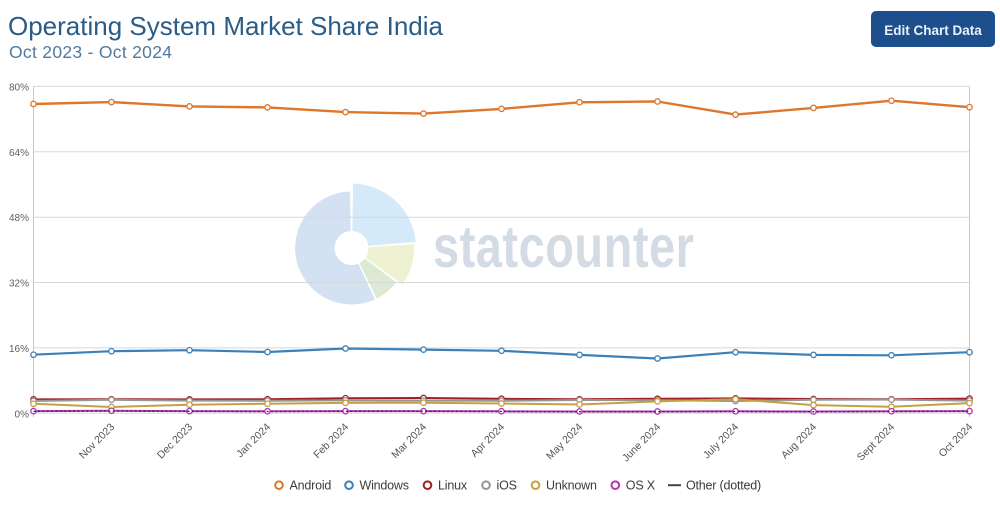 The height and width of the screenshot is (505, 1000). What do you see at coordinates (563, 247) in the screenshot?
I see `svg-text: statcounter` at bounding box center [563, 247].